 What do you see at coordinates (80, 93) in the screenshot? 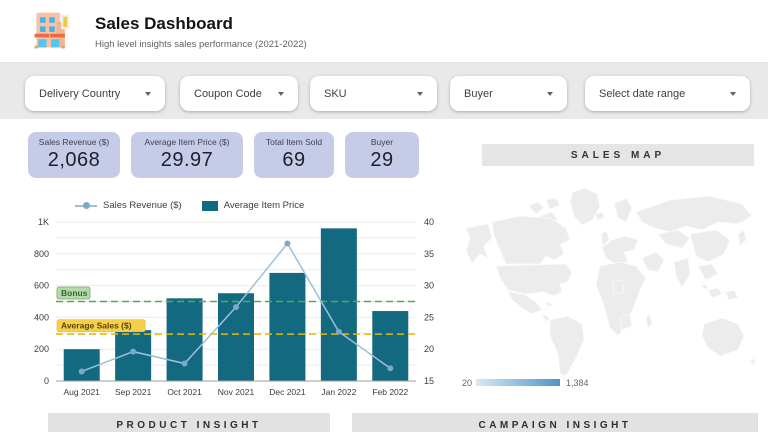
I see `filter-label: Delivery Country` at bounding box center [80, 93].